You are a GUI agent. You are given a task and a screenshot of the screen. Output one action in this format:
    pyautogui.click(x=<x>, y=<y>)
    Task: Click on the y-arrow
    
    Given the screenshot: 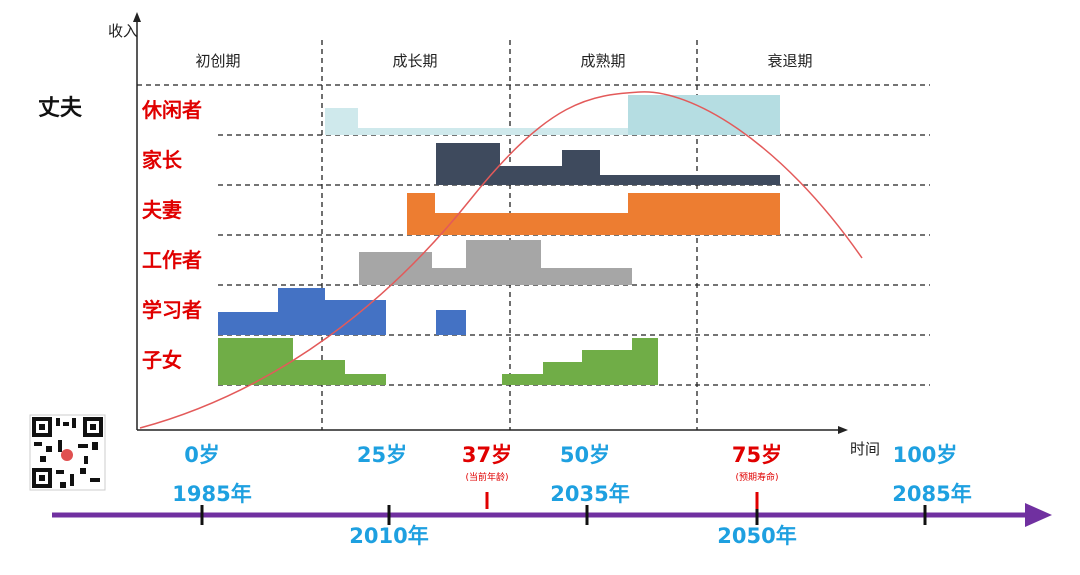 What is the action you would take?
    pyautogui.click(x=137, y=17)
    